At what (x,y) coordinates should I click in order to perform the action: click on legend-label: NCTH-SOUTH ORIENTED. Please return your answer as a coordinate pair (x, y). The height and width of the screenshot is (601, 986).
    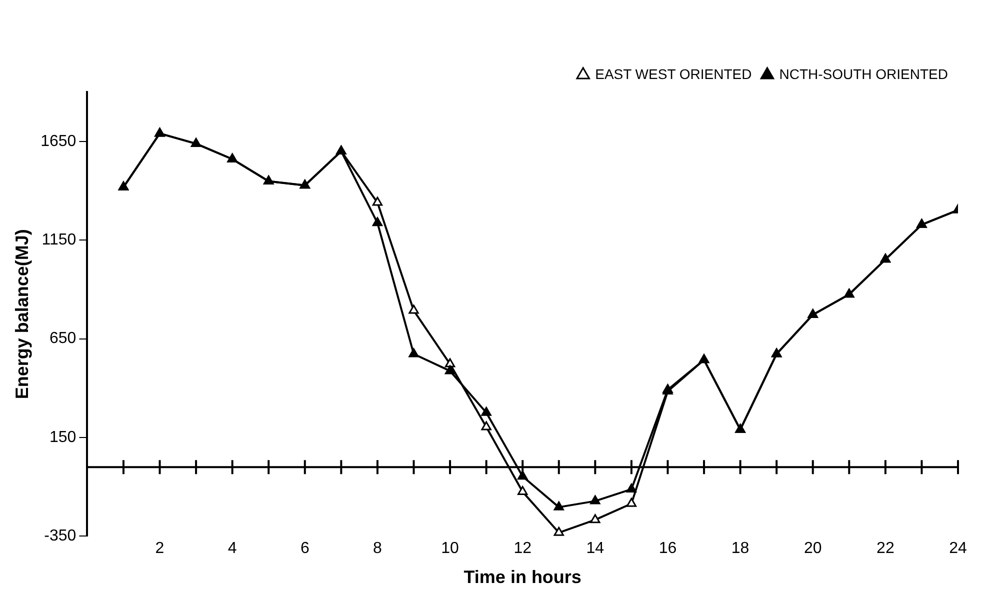
    Looking at the image, I should click on (863, 74).